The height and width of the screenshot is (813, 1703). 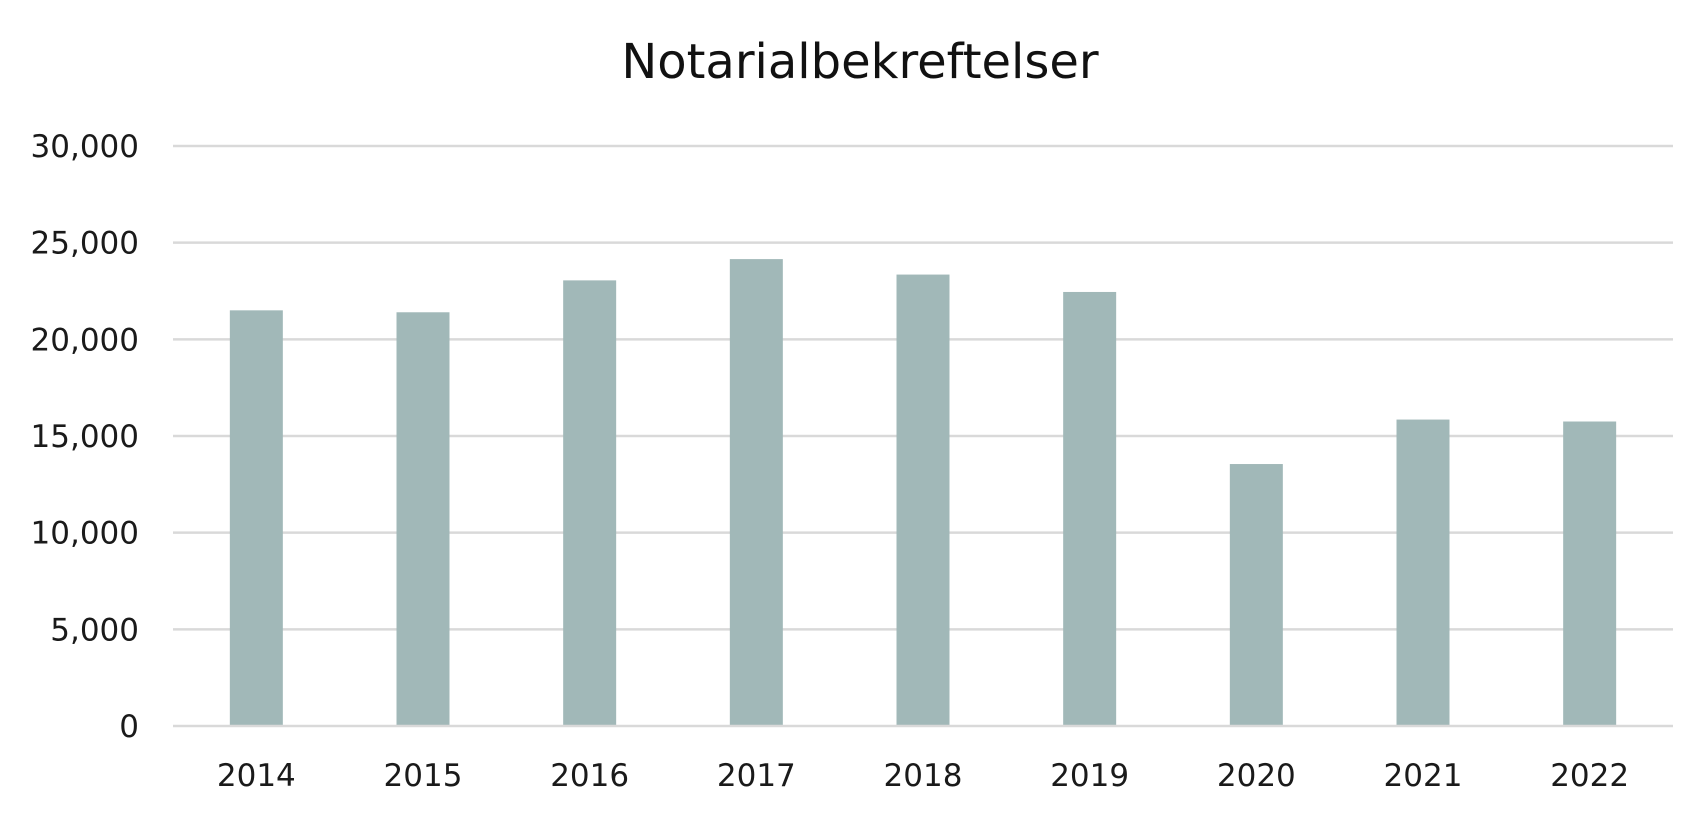 What do you see at coordinates (1589, 776) in the screenshot?
I see `x-tick-label: 2022` at bounding box center [1589, 776].